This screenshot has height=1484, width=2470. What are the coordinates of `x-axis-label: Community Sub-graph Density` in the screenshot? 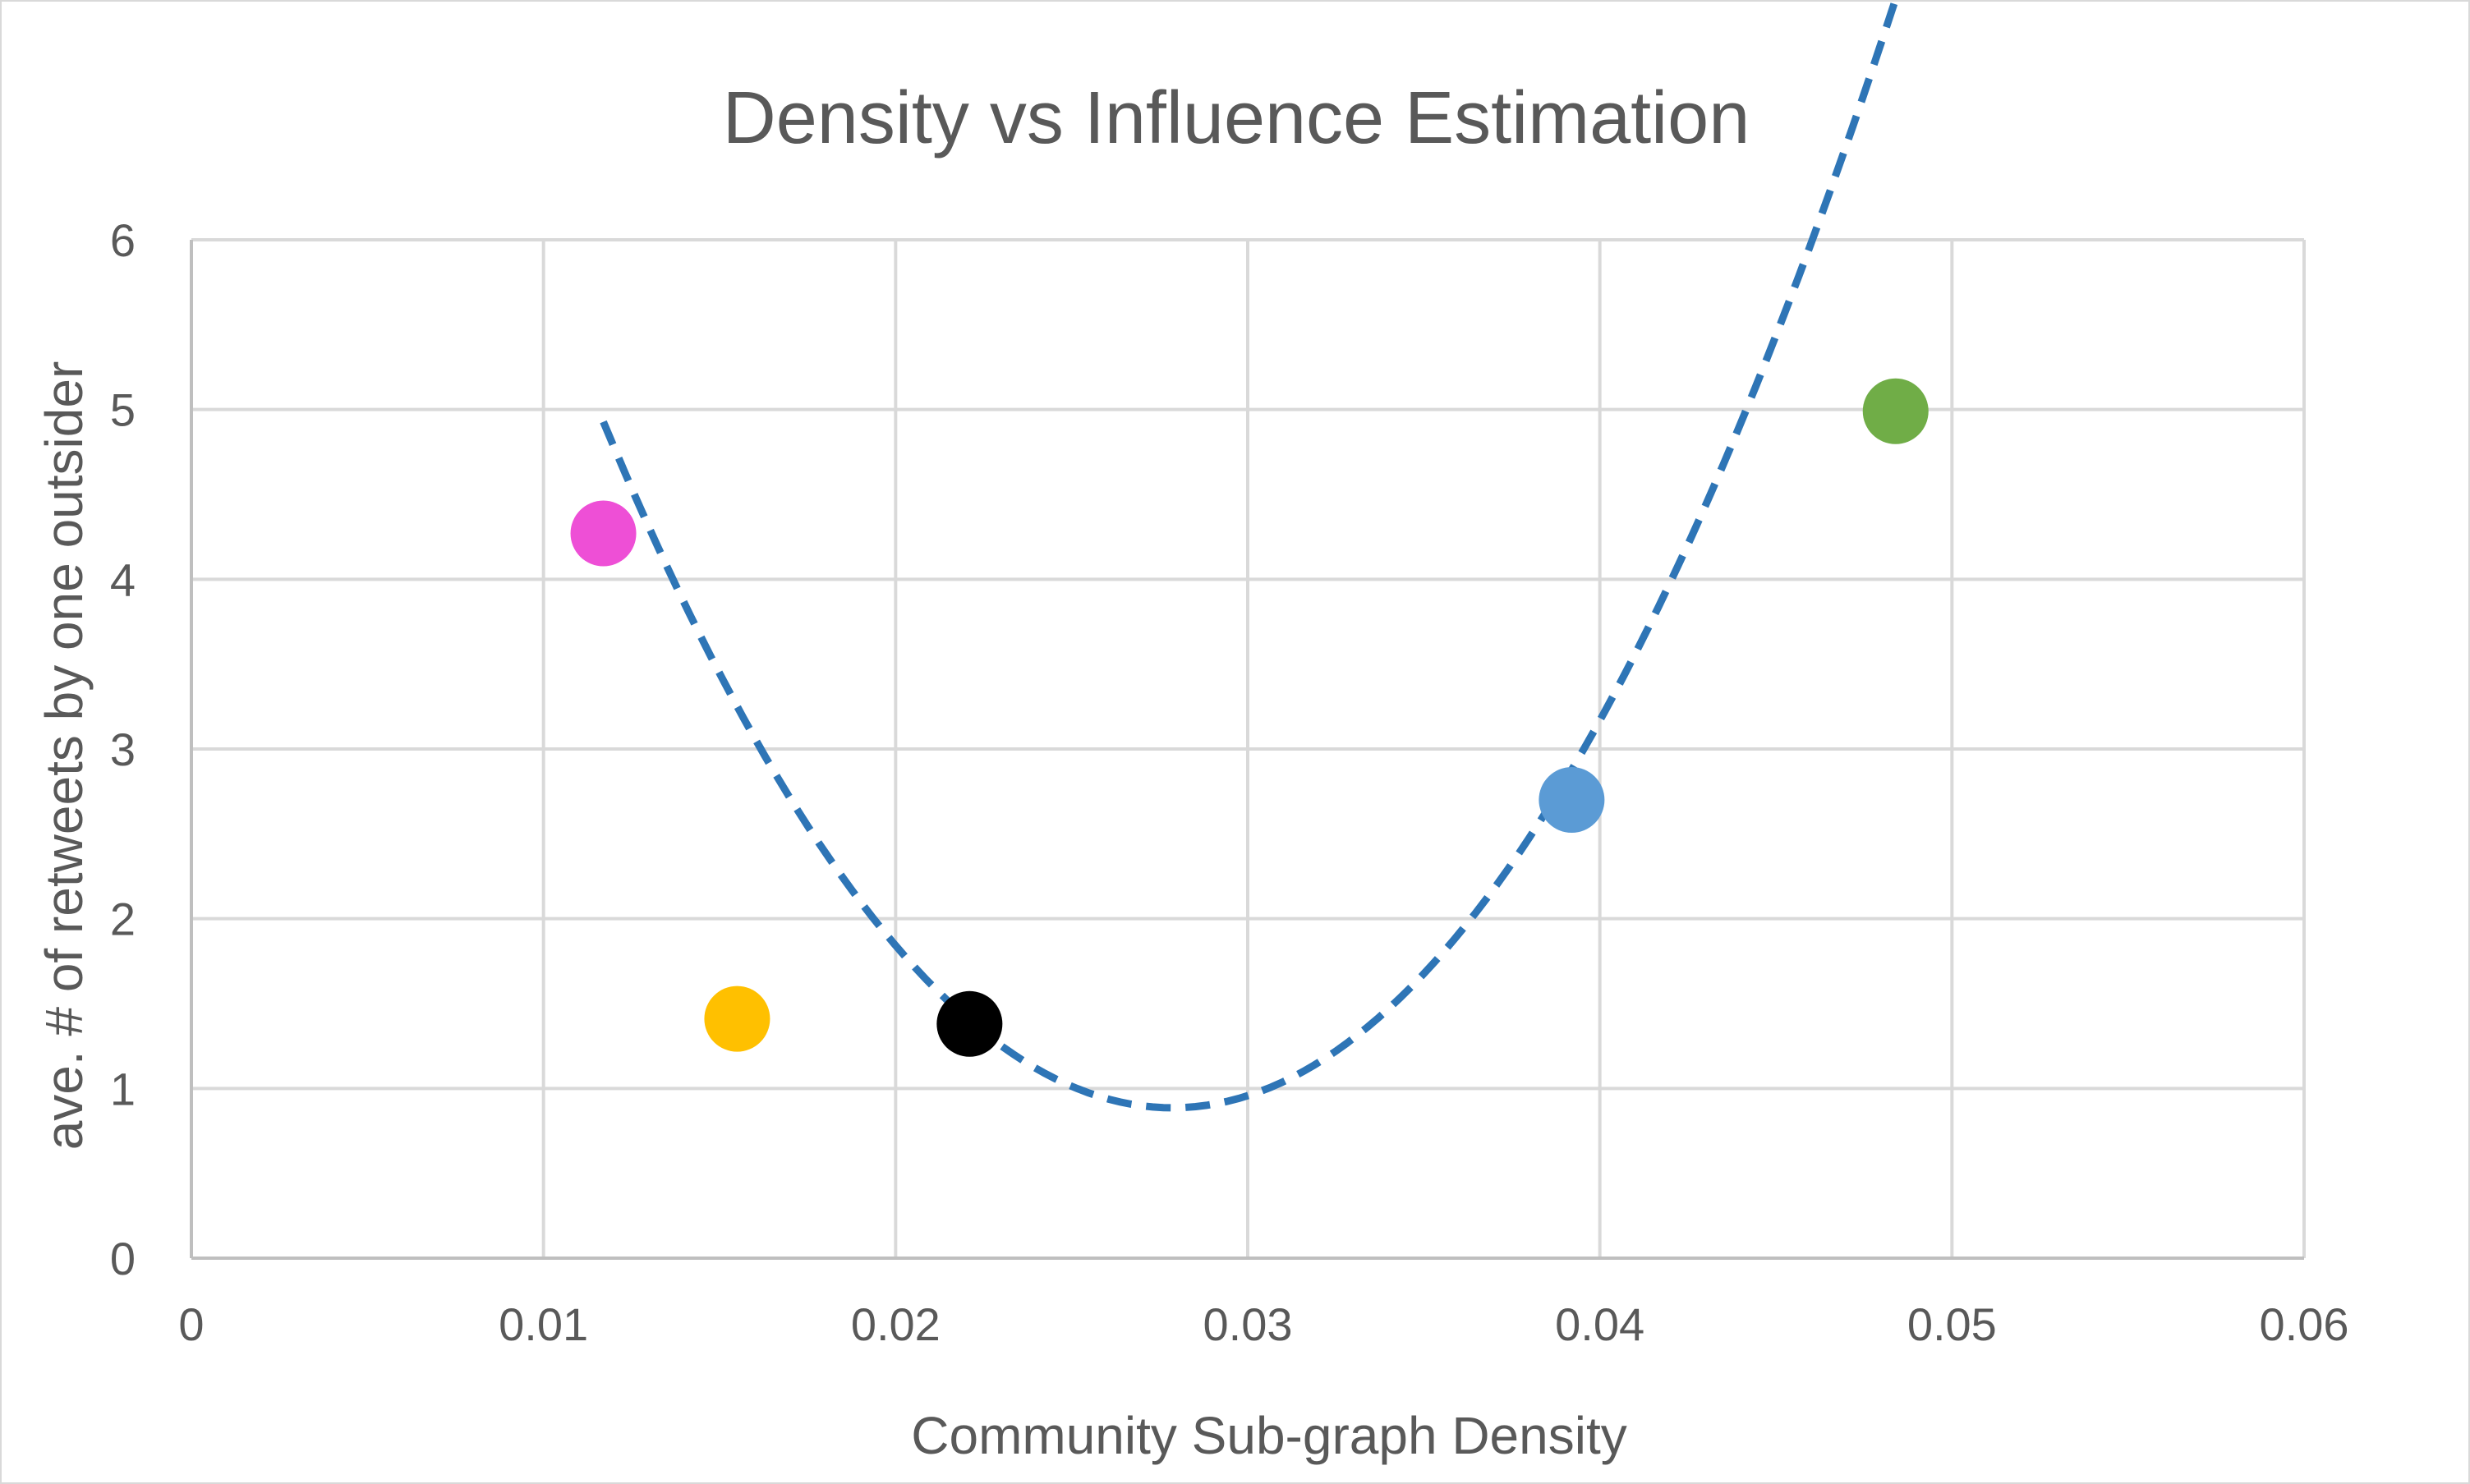 It's located at (1268, 1436).